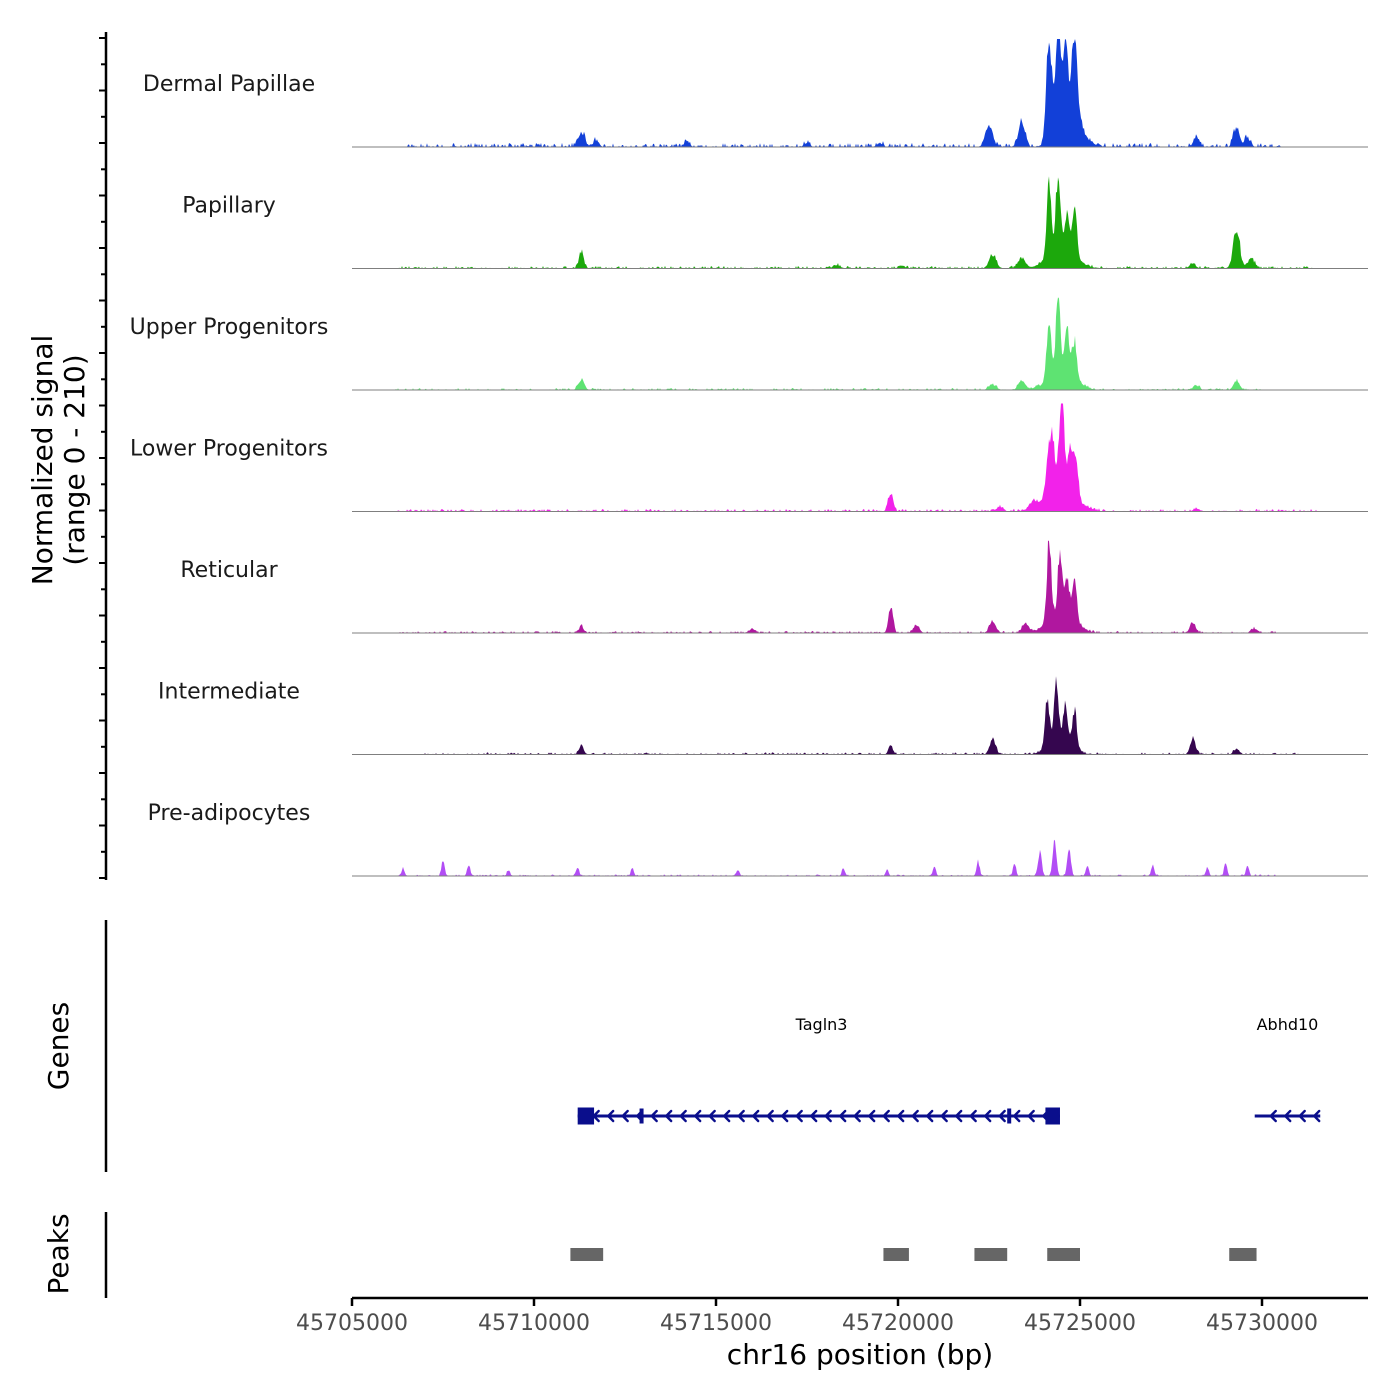 Image resolution: width=1400 pixels, height=1400 pixels. I want to click on track-label: Intermediate, so click(229, 692).